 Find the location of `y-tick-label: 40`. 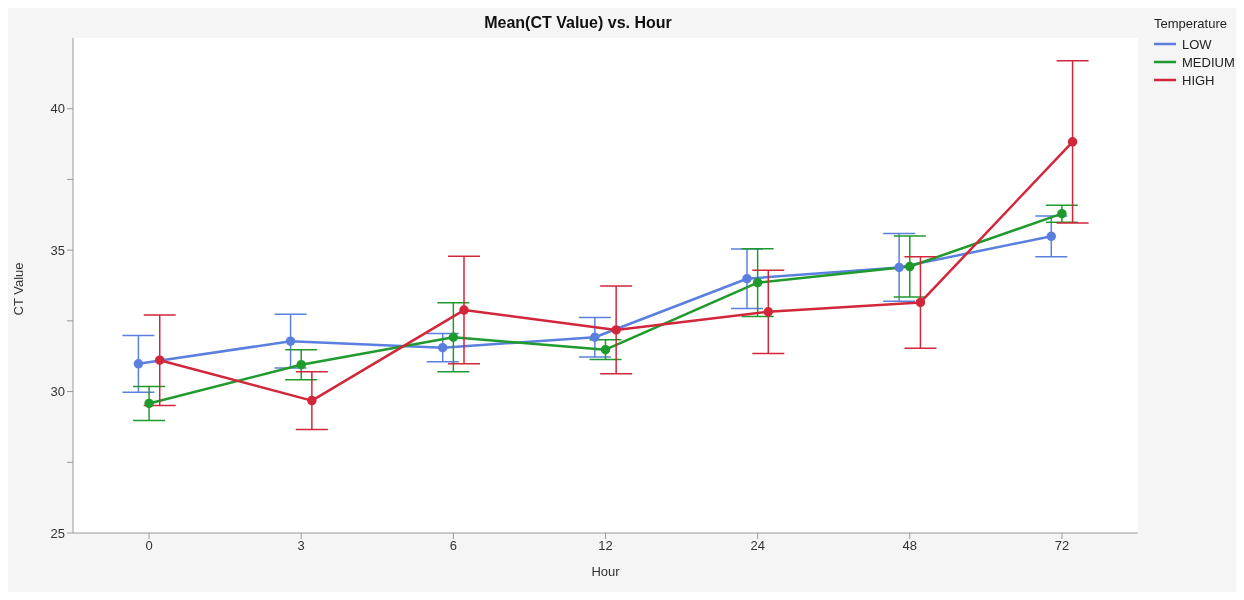

y-tick-label: 40 is located at coordinates (57, 109).